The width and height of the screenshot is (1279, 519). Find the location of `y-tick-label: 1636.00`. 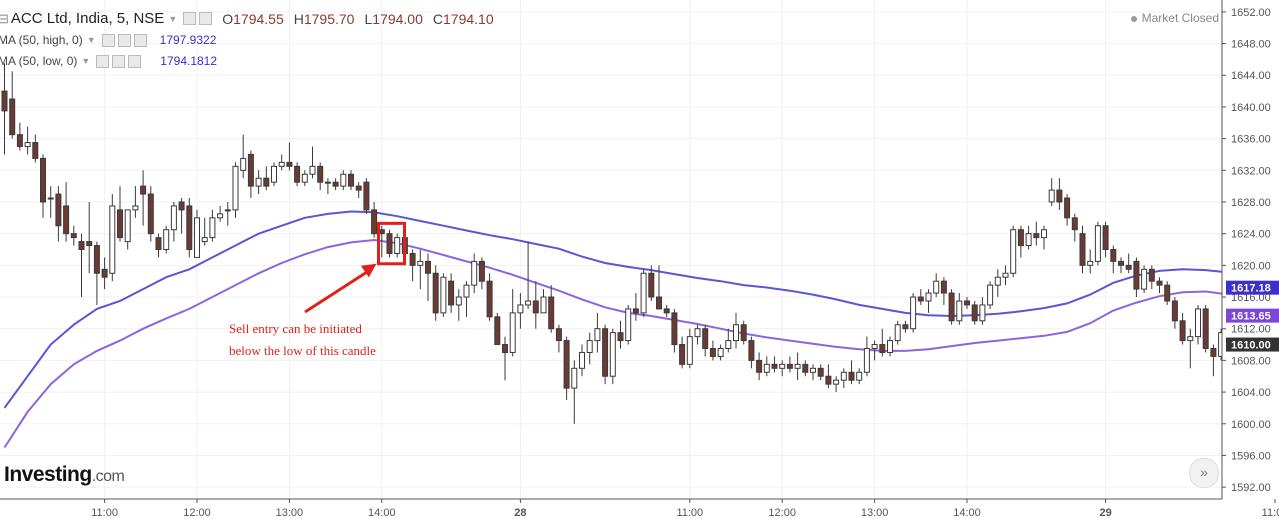

y-tick-label: 1636.00 is located at coordinates (1251, 140).